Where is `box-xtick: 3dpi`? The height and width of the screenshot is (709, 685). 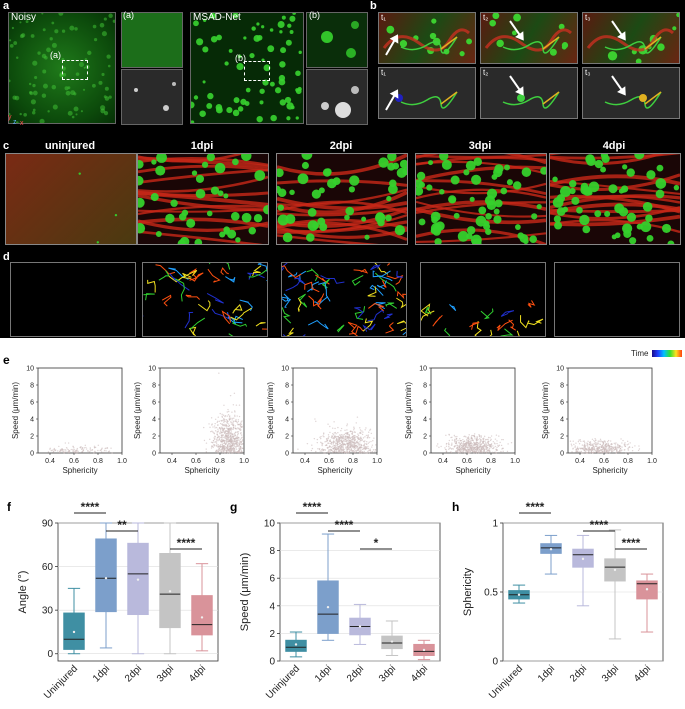
box-xtick: 3dpi is located at coordinates (610, 673).